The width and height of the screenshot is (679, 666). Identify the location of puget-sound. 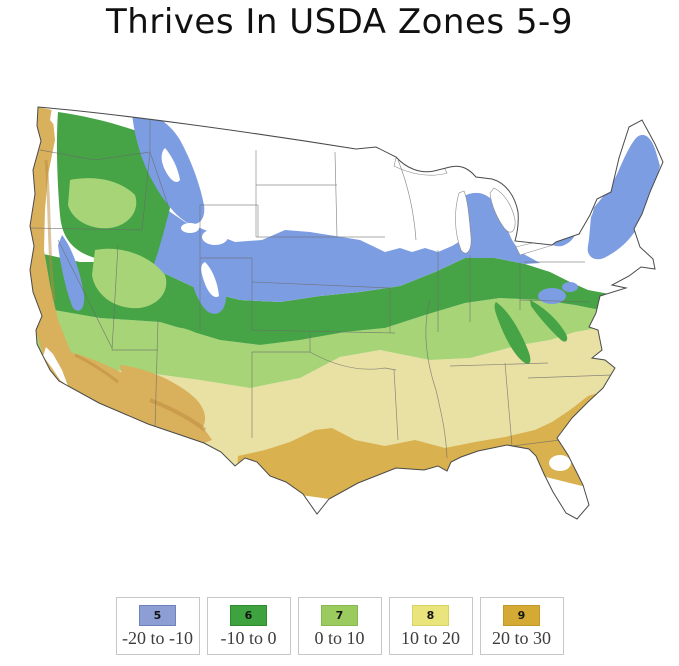
(53, 117).